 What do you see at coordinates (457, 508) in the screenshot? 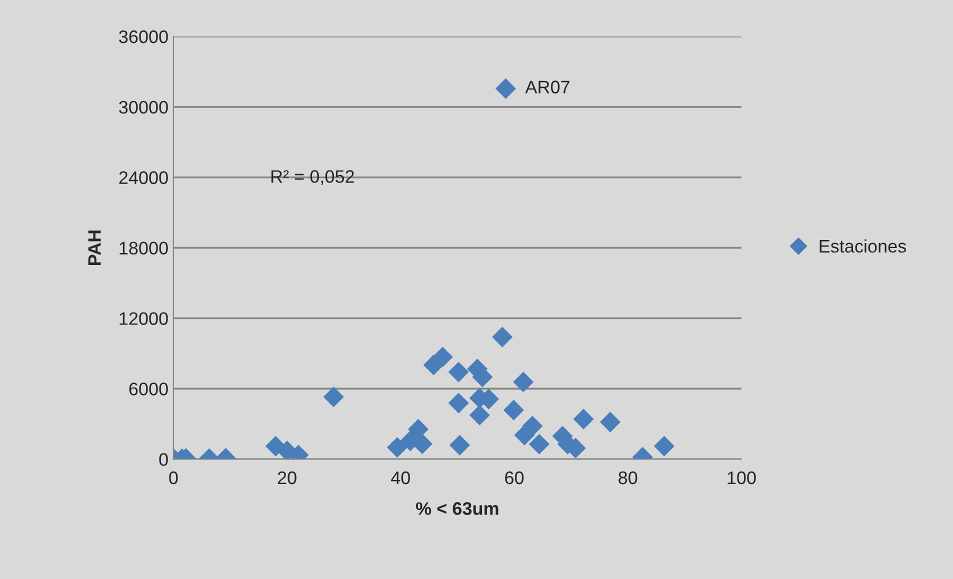
I see `x-axis-title: % < 63um` at bounding box center [457, 508].